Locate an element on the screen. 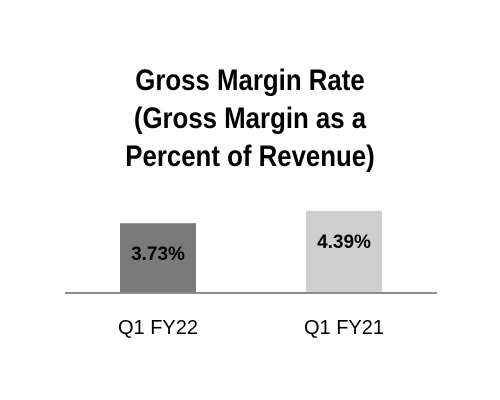 Image resolution: width=500 pixels, height=400 pixels. chart-title-line-1: Gross Margin Rate is located at coordinates (250, 80).